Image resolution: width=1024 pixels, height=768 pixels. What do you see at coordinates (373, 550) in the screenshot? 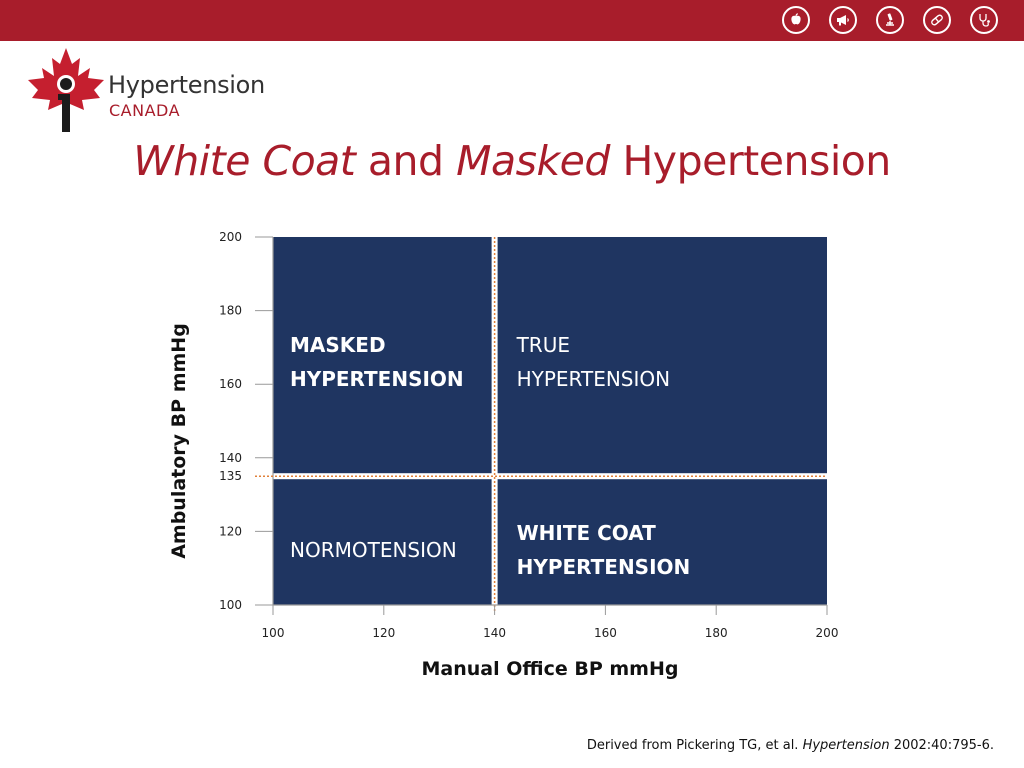
I see `quadrant-label-normo-line1: NORMOTENSION` at bounding box center [373, 550].